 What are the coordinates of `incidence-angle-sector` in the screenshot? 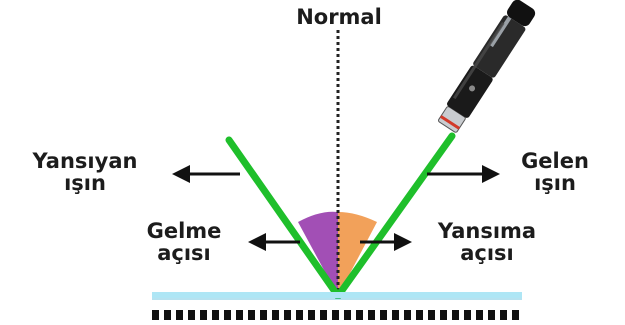 It's located at (318, 253).